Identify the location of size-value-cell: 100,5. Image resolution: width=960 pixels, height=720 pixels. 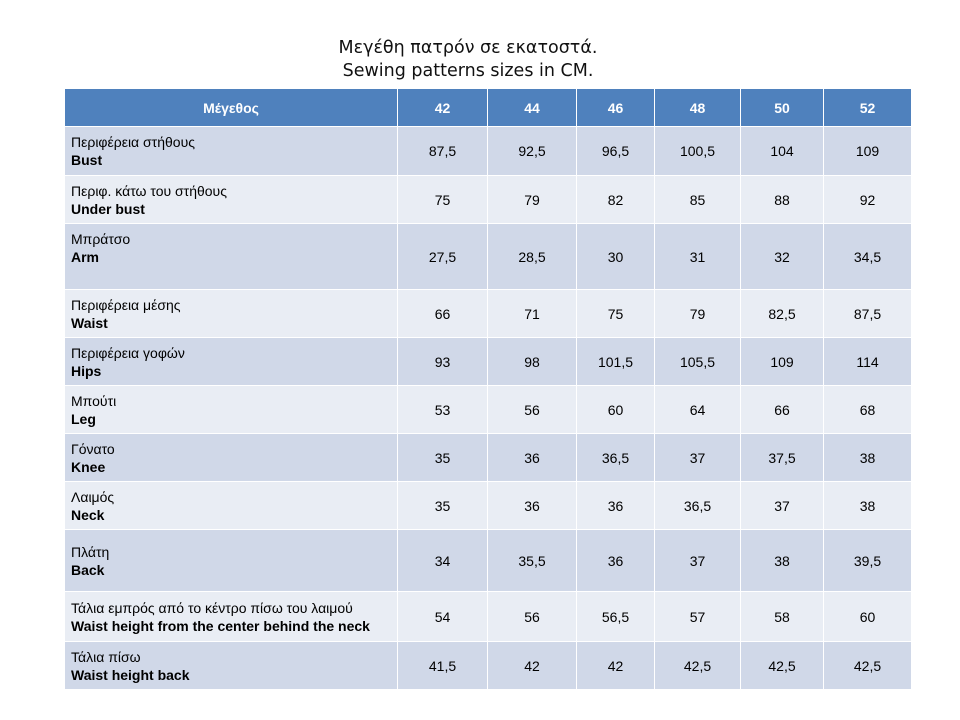
(697, 151).